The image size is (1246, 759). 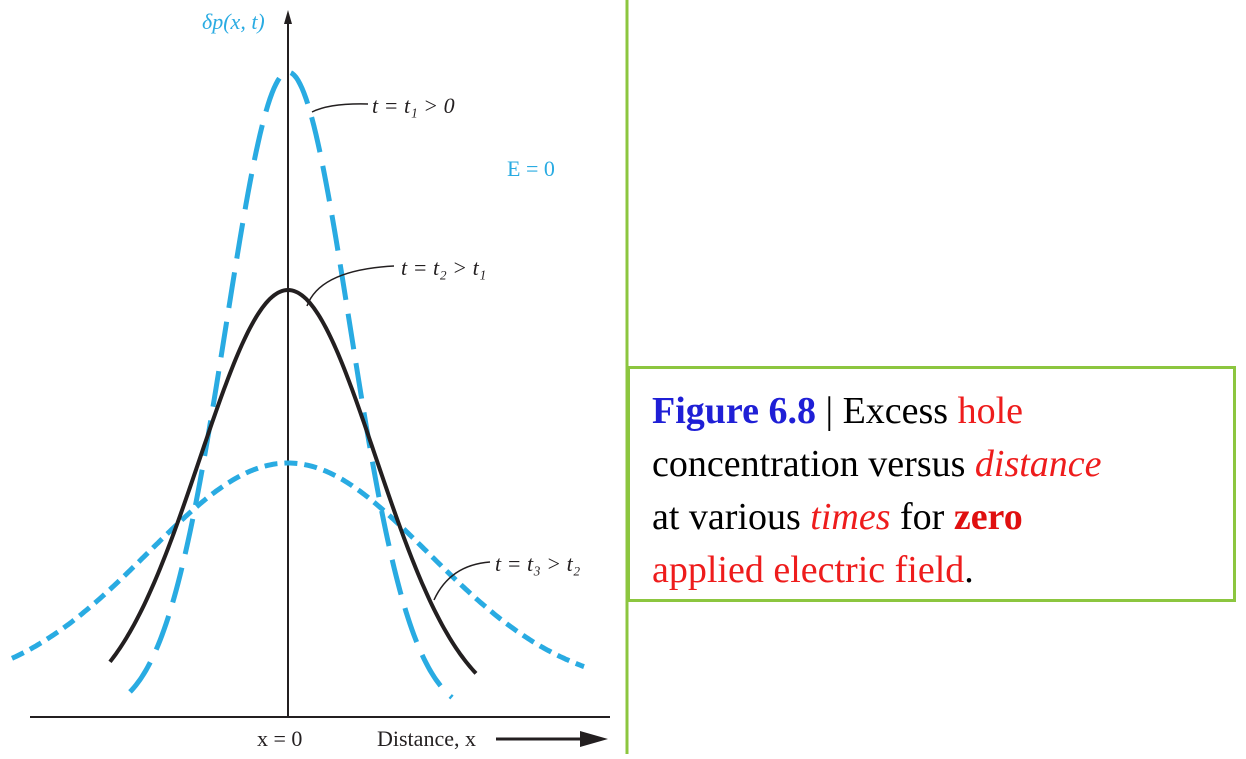 I want to click on x-axis-label: Distance, x, so click(x=426, y=738).